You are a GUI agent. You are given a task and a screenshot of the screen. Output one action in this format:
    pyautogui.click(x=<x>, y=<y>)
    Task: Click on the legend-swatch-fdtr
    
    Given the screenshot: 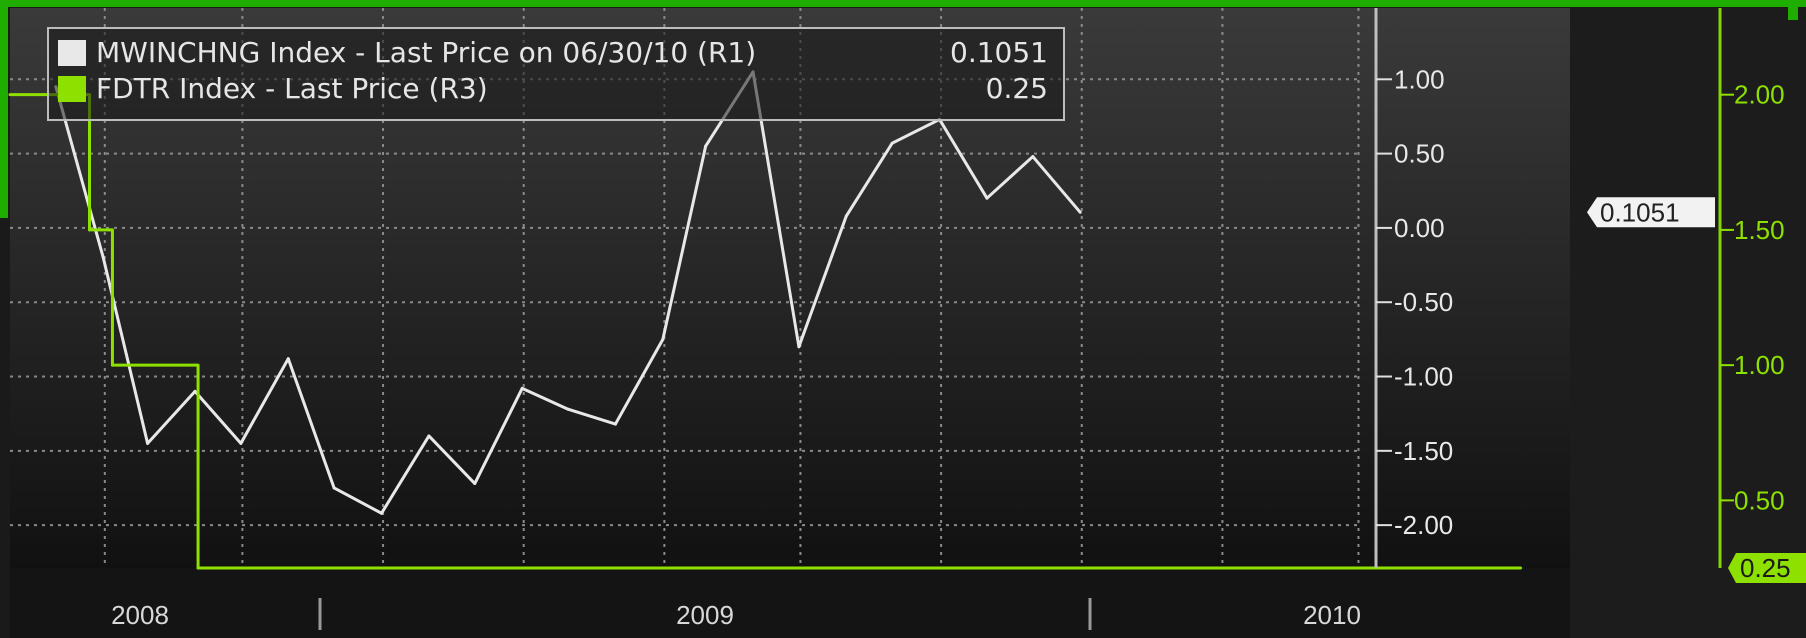 What is the action you would take?
    pyautogui.click(x=72, y=89)
    